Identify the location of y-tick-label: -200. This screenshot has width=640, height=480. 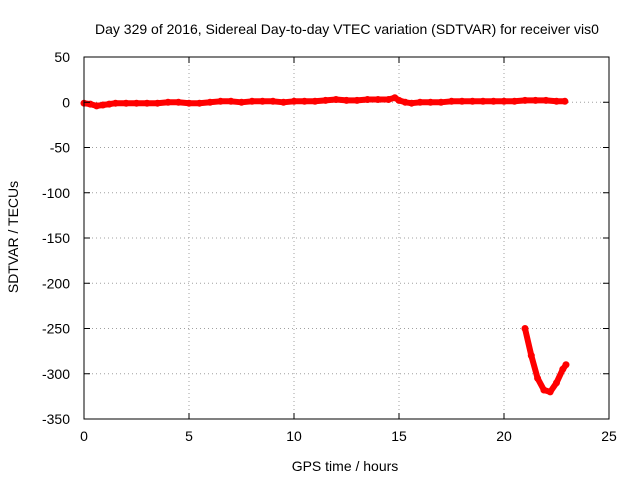
(56, 283).